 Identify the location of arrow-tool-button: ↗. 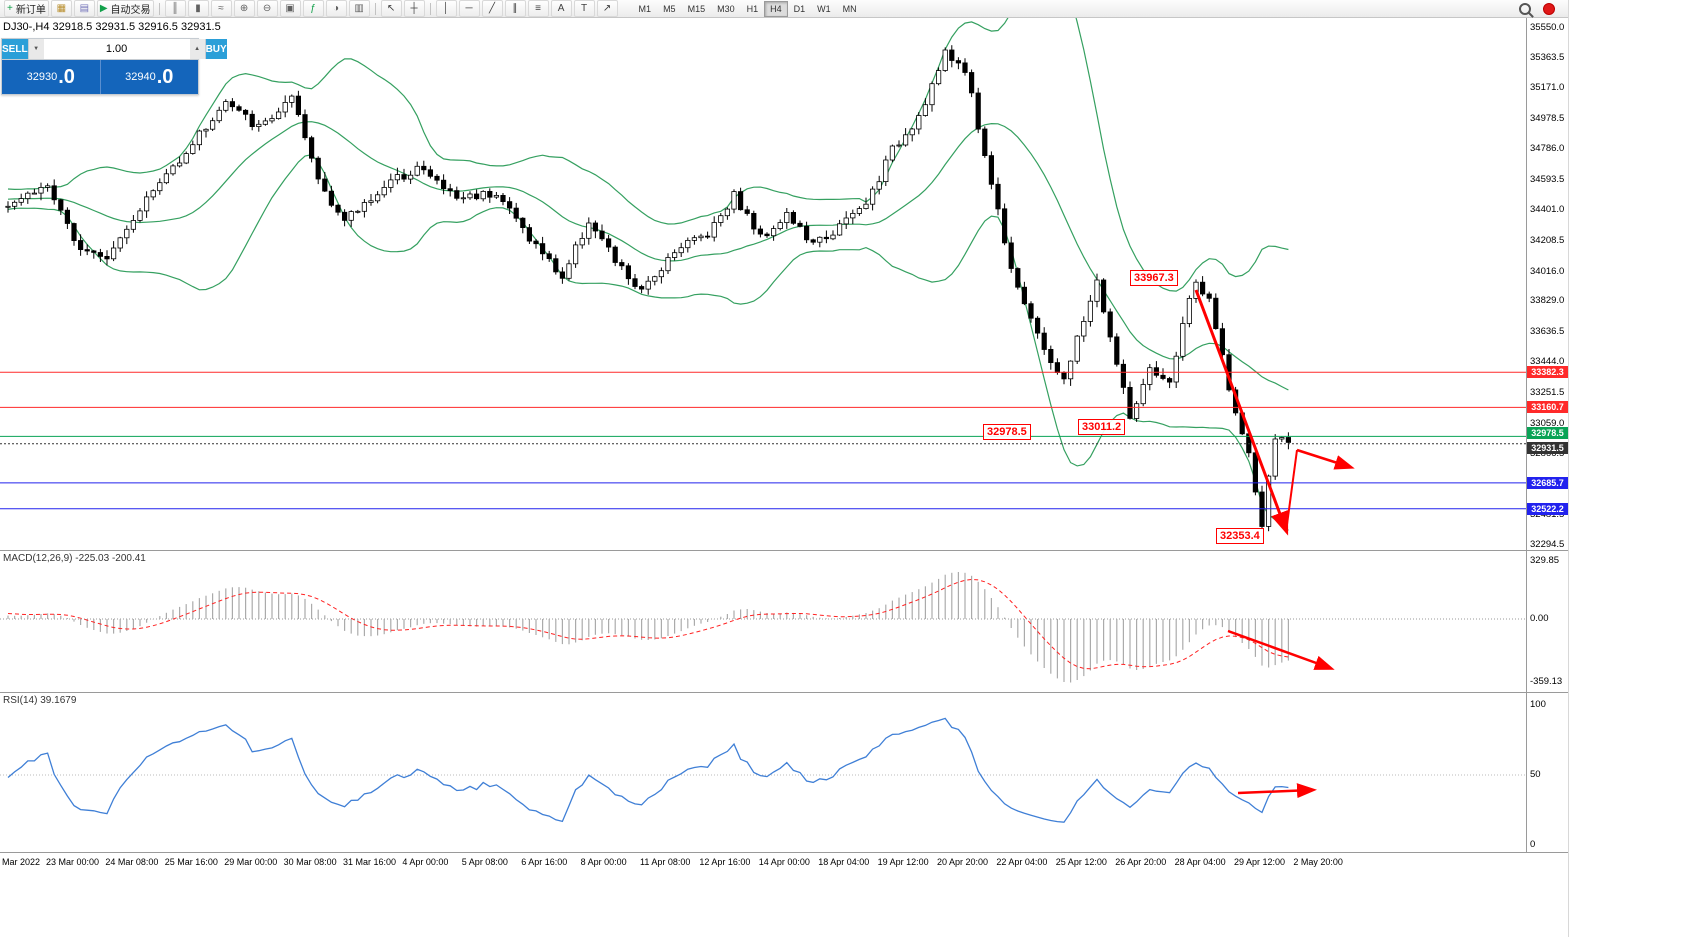
(607, 8).